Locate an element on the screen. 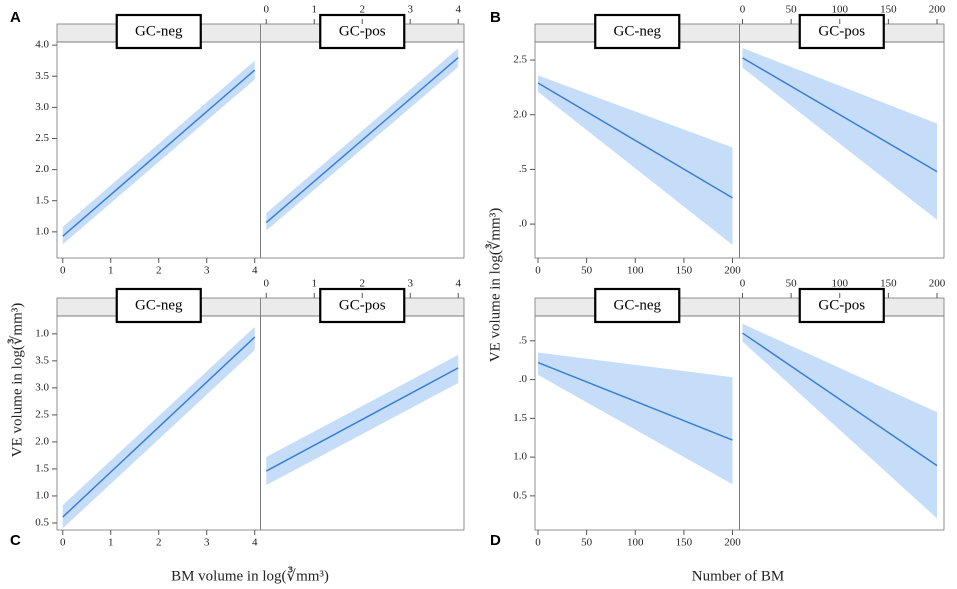 The image size is (957, 589). y-tick-label: 4.0 is located at coordinates (42, 45).